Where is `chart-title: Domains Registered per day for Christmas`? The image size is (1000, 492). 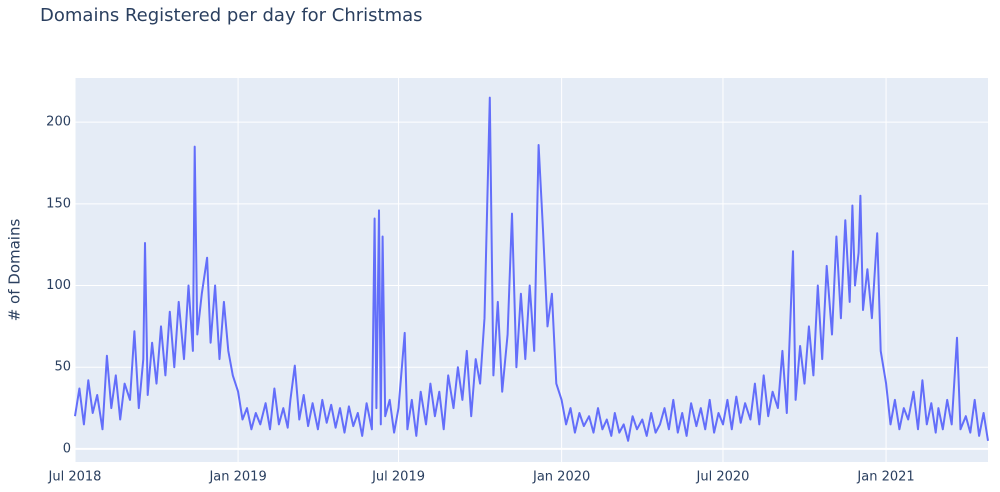
chart-title: Domains Registered per day for Christmas is located at coordinates (231, 15).